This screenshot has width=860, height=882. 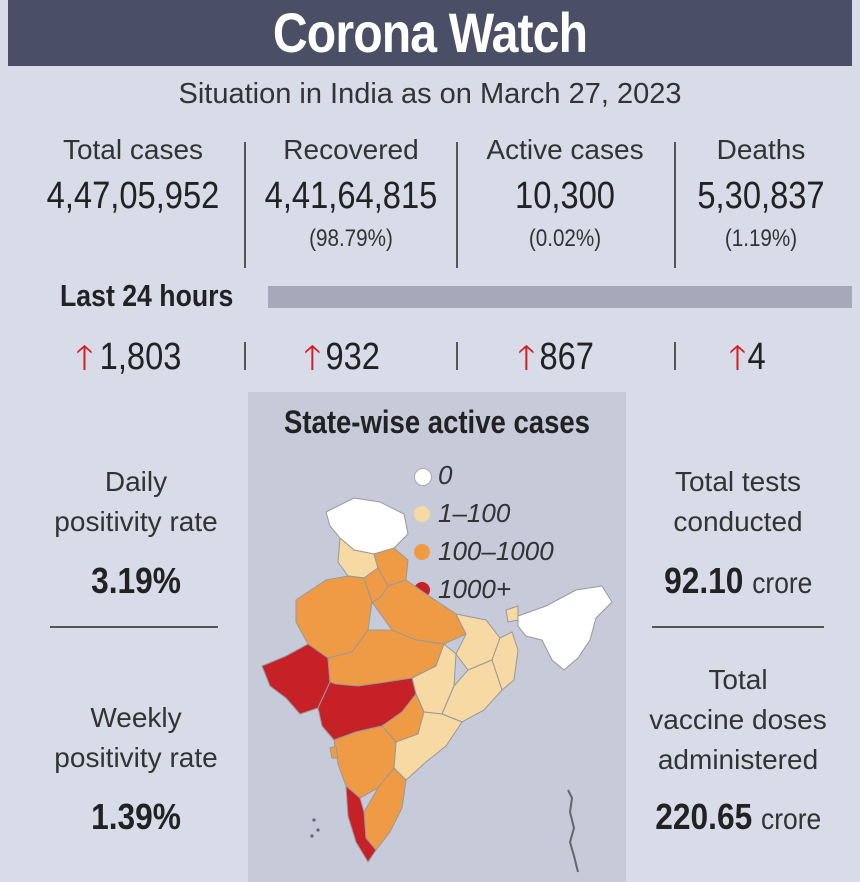 I want to click on legend-item-0: 0, so click(x=433, y=475).